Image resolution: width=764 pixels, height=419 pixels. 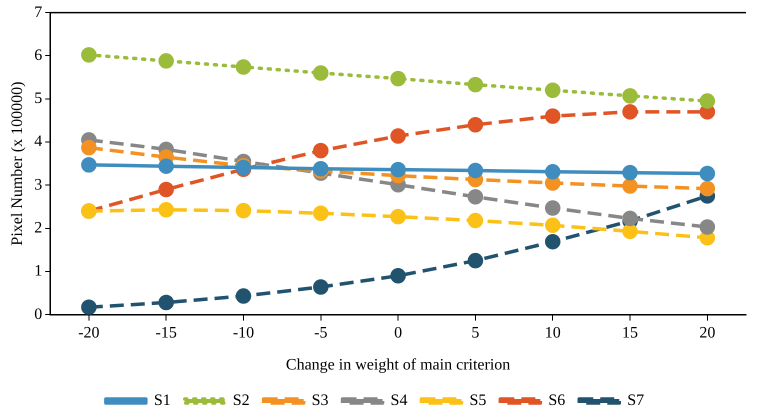 I want to click on y-tick-label: 4, so click(x=38, y=141).